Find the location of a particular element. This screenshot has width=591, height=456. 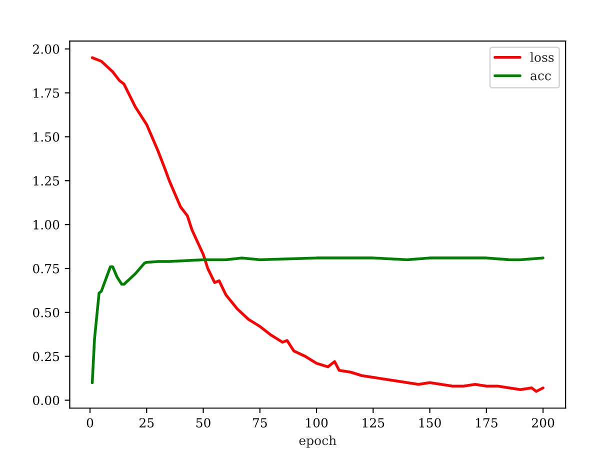

x-axis-title: epoch is located at coordinates (317, 441).